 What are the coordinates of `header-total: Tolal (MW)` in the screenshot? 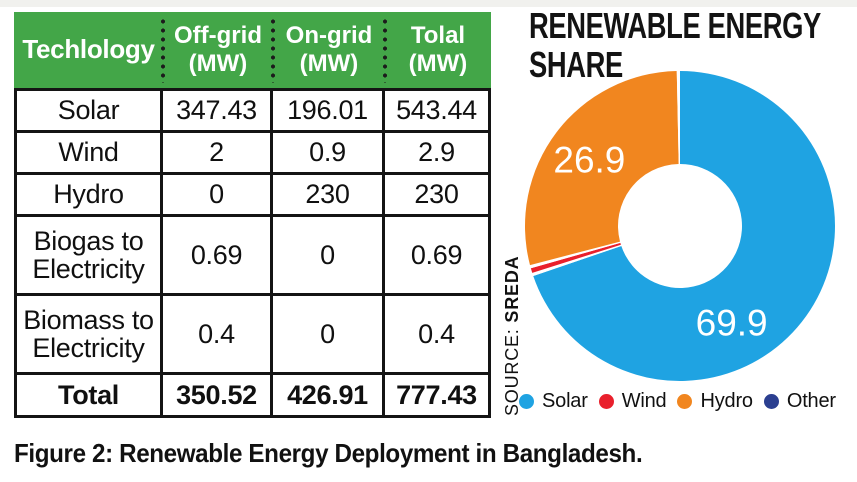 It's located at (436, 50).